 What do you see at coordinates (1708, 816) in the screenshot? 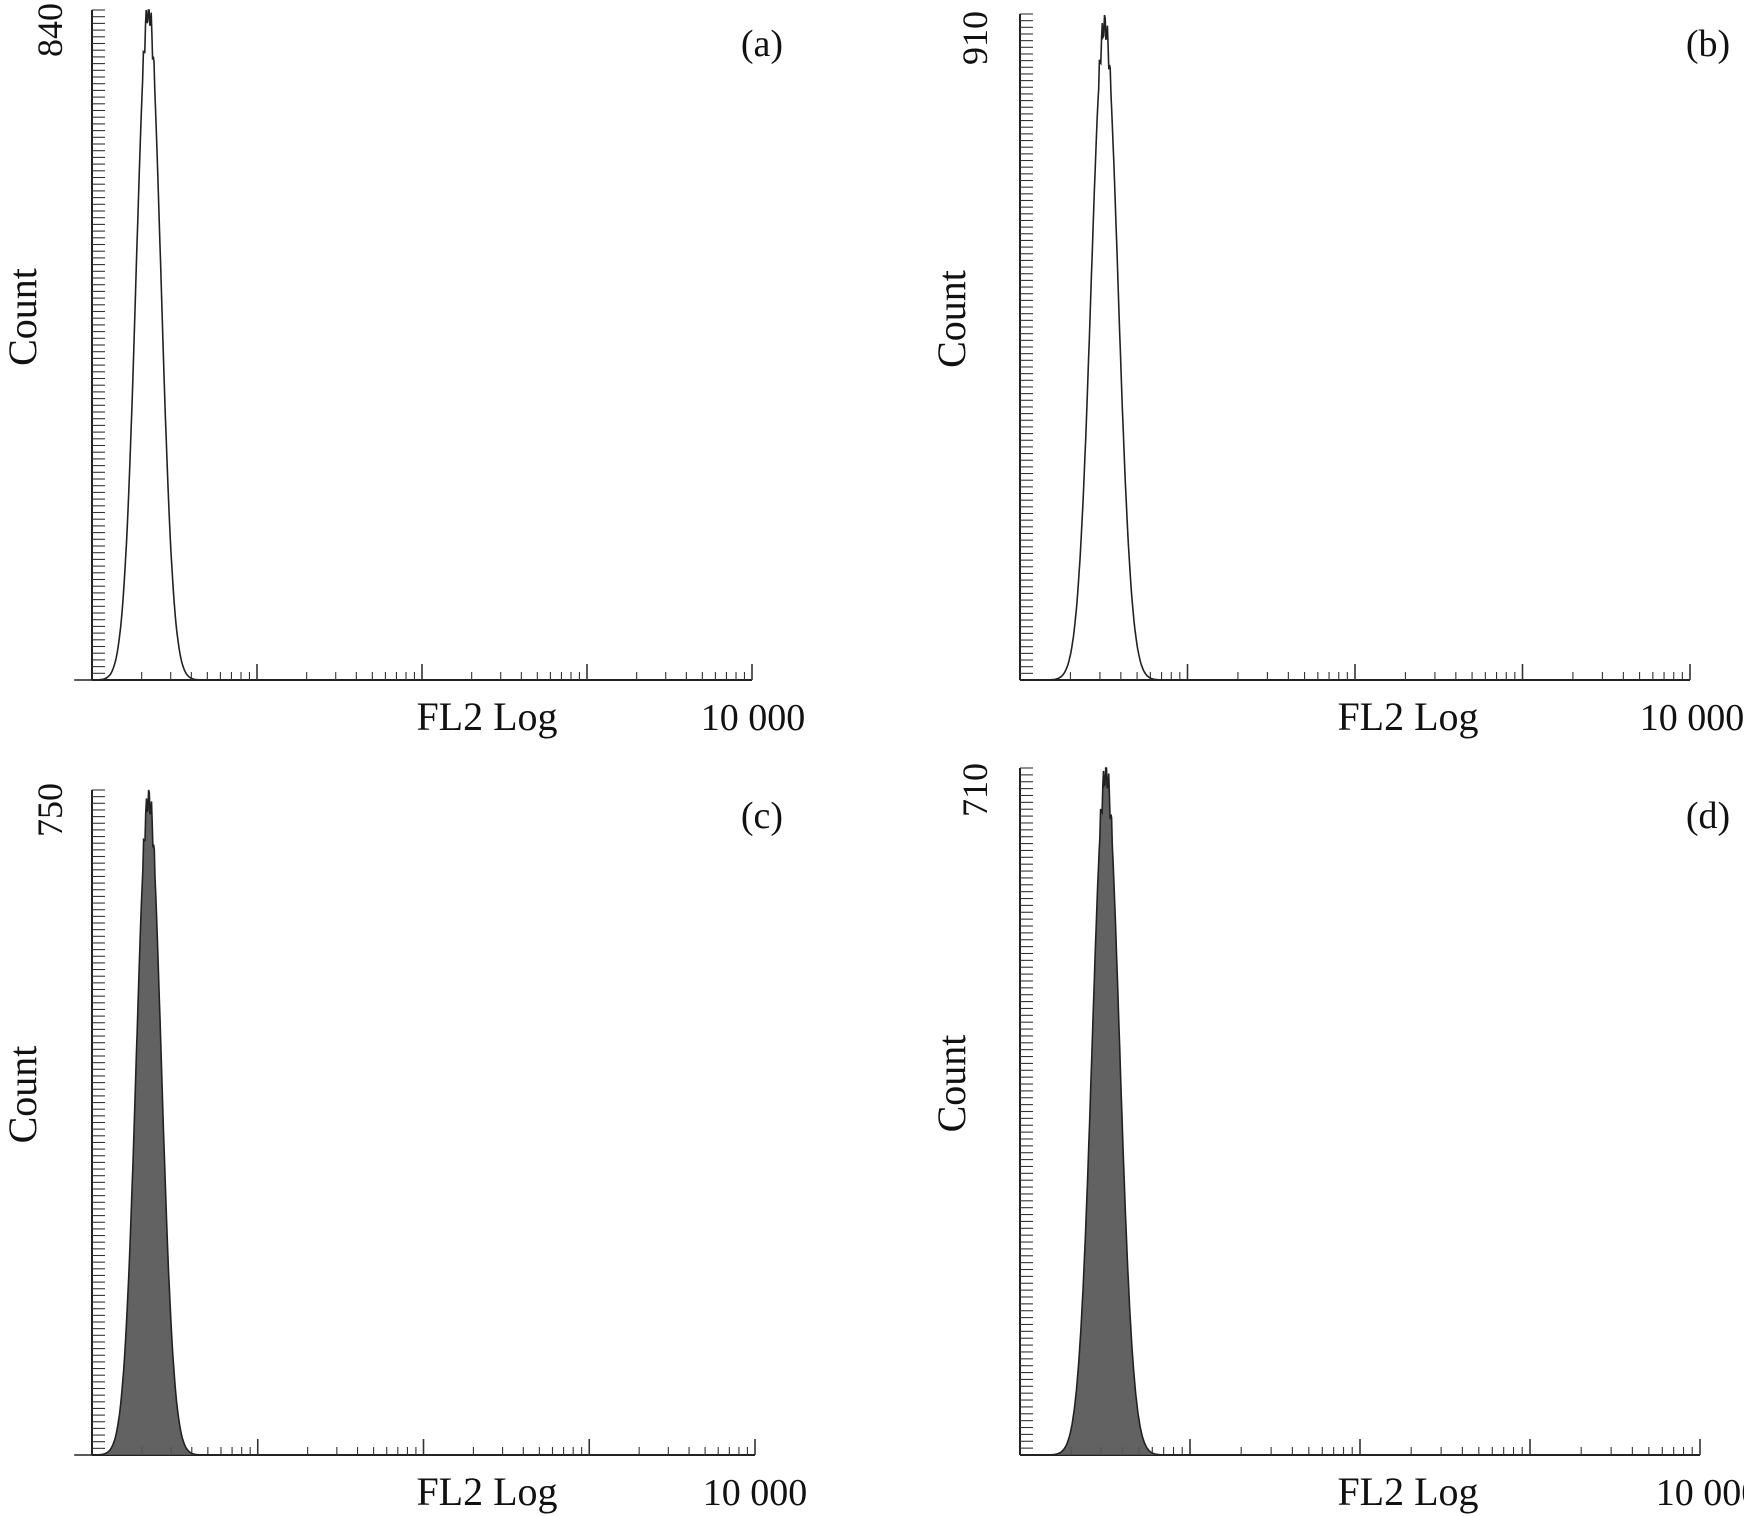
I see `panel-label: (d)` at bounding box center [1708, 816].